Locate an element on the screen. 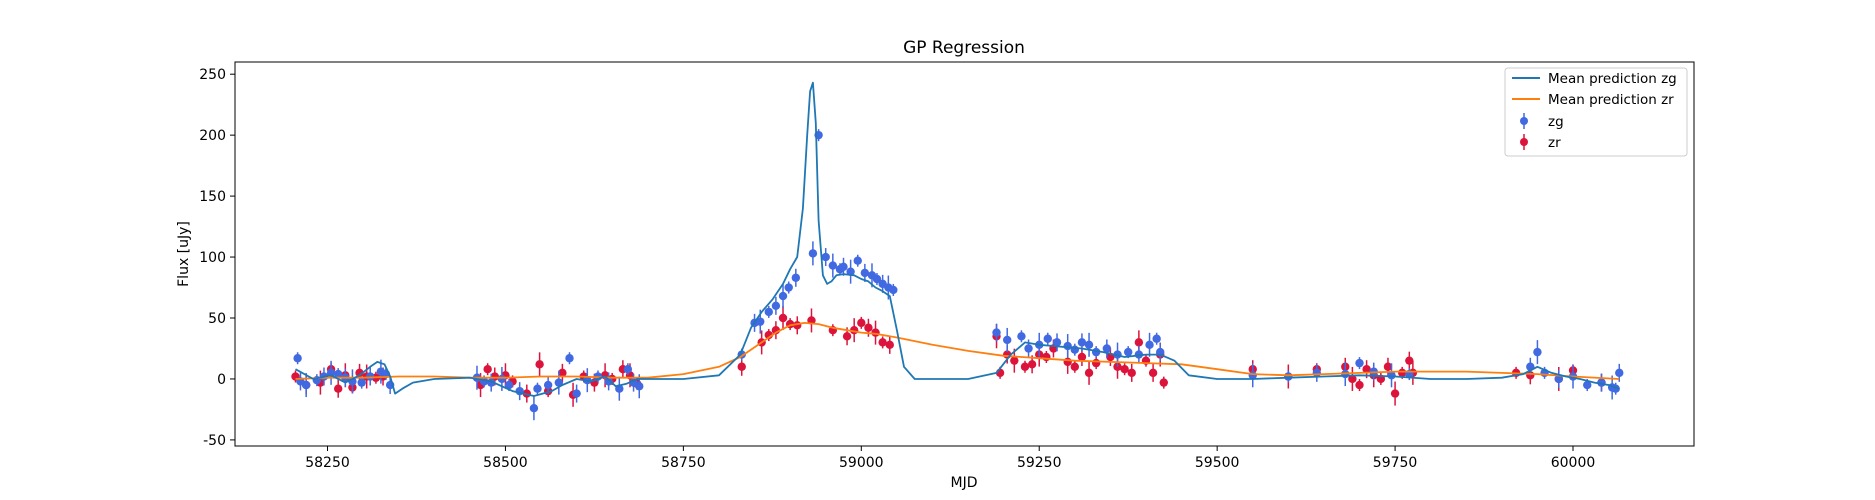  x-axis-label: MJD is located at coordinates (964, 483).